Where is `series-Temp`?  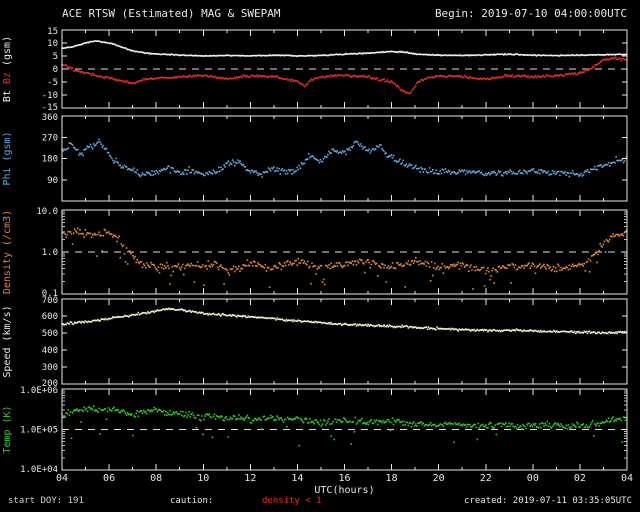
series-Temp is located at coordinates (344, 426).